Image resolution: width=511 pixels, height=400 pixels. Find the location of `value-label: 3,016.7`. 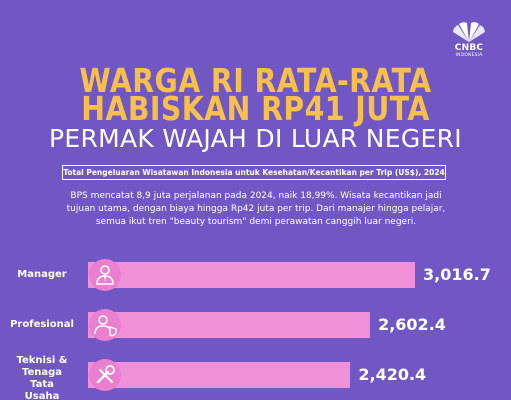

value-label: 3,016.7 is located at coordinates (457, 274).